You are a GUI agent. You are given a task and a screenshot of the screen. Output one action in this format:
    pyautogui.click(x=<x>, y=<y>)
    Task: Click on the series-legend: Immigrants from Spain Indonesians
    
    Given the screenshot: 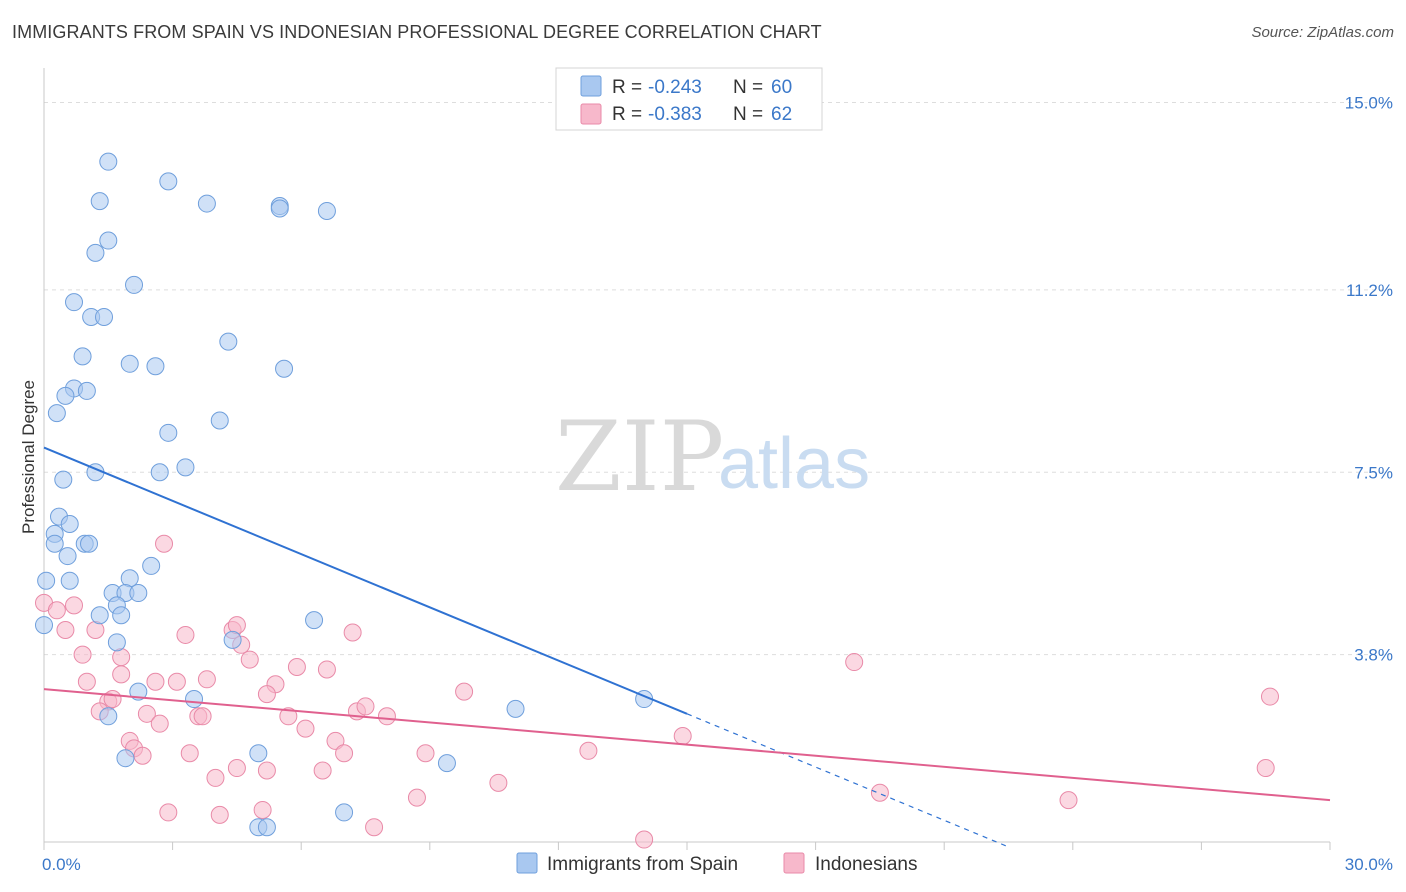 What is the action you would take?
    pyautogui.click(x=716, y=863)
    